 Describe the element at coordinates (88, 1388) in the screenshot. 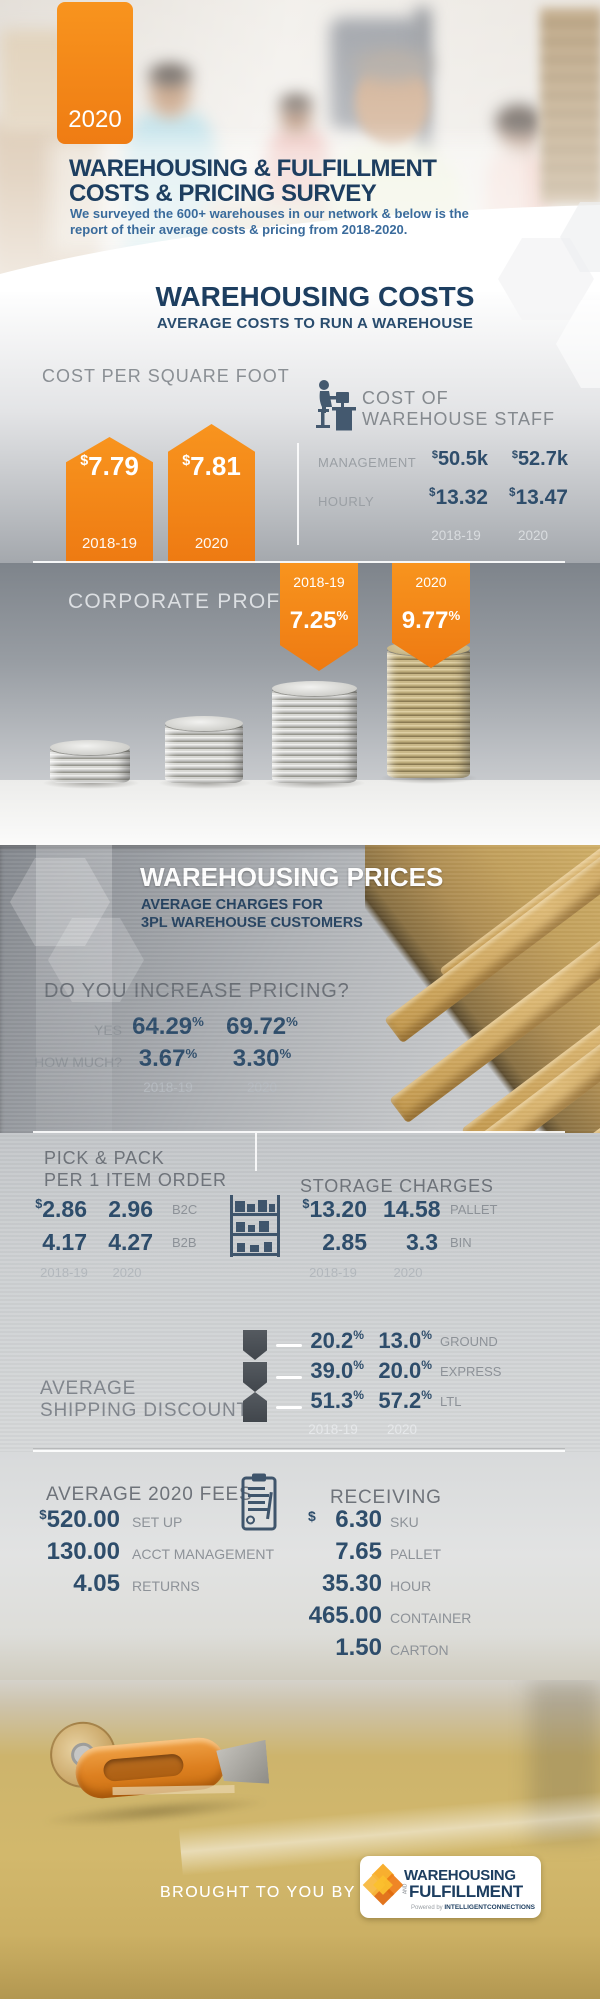

I see `shipping-heading-line1: AVERAGE` at that location.